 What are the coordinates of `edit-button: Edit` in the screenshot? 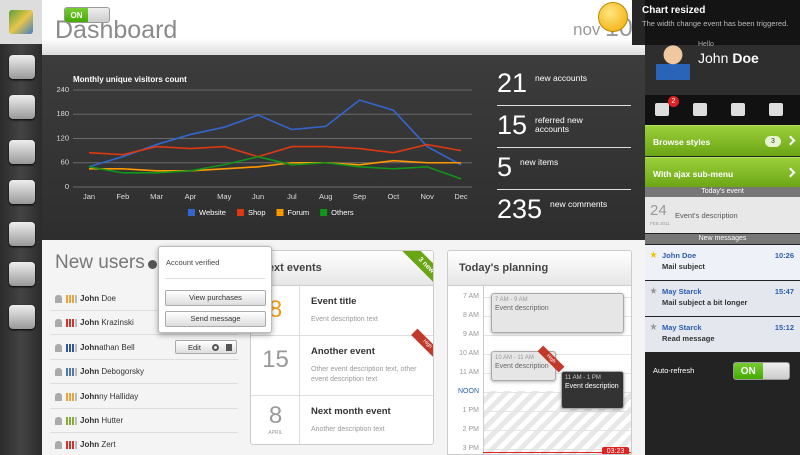 It's located at (206, 346).